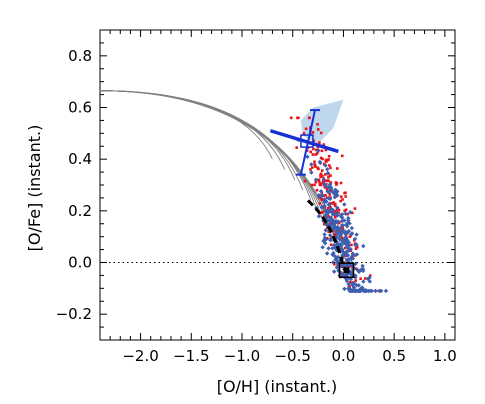 The height and width of the screenshot is (404, 485). I want to click on blue-points, so click(342, 215).